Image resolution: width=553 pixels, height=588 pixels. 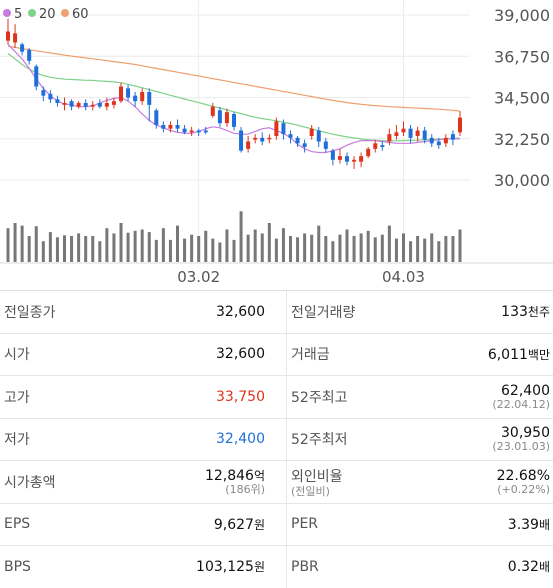 What do you see at coordinates (529, 524) in the screenshot?
I see `right-value-main: 3.39배` at bounding box center [529, 524].